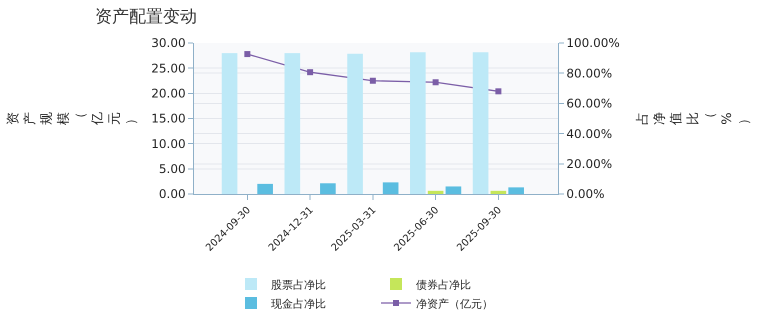 The width and height of the screenshot is (760, 330). Describe the element at coordinates (589, 164) in the screenshot. I see `y2-tick-label: 20.00%` at that location.